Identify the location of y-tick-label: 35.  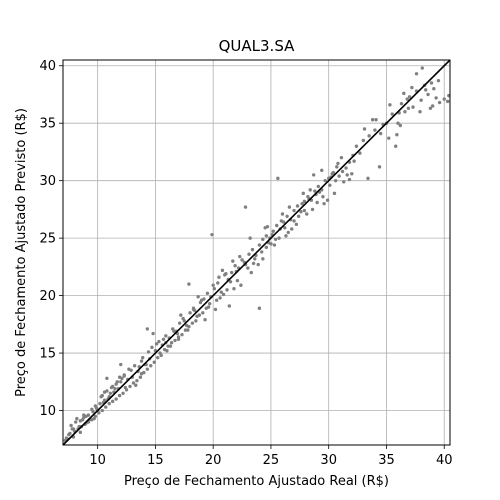
(47, 124).